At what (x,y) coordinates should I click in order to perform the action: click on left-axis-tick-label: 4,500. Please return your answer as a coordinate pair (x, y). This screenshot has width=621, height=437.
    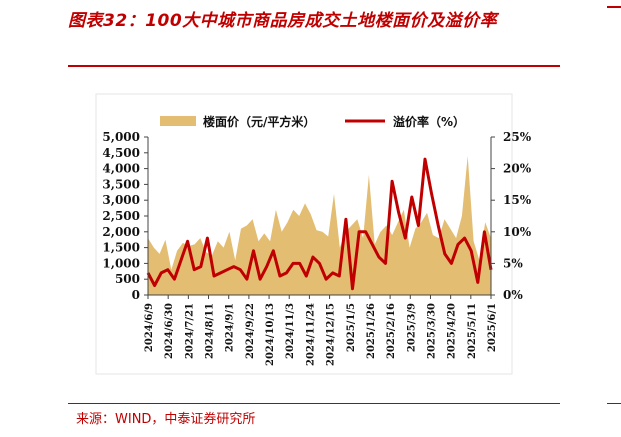
    Looking at the image, I should click on (121, 153).